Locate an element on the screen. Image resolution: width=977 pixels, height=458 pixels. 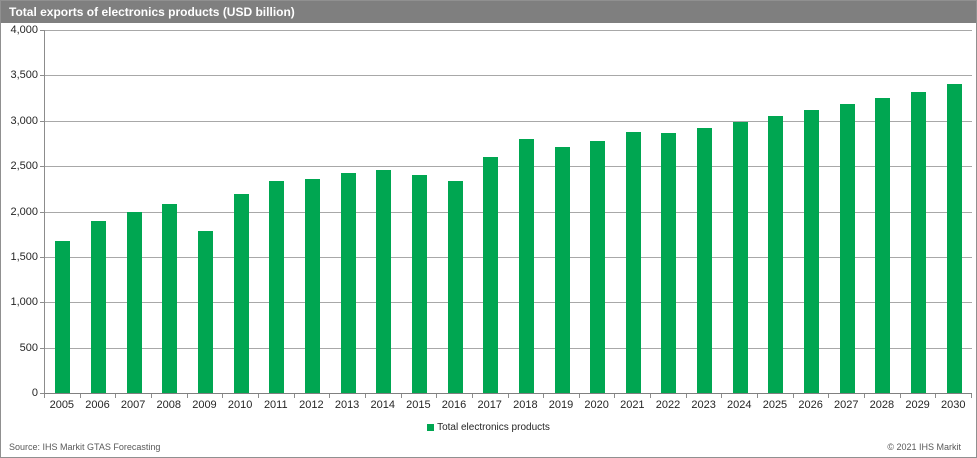
bar-2017 is located at coordinates (491, 275).